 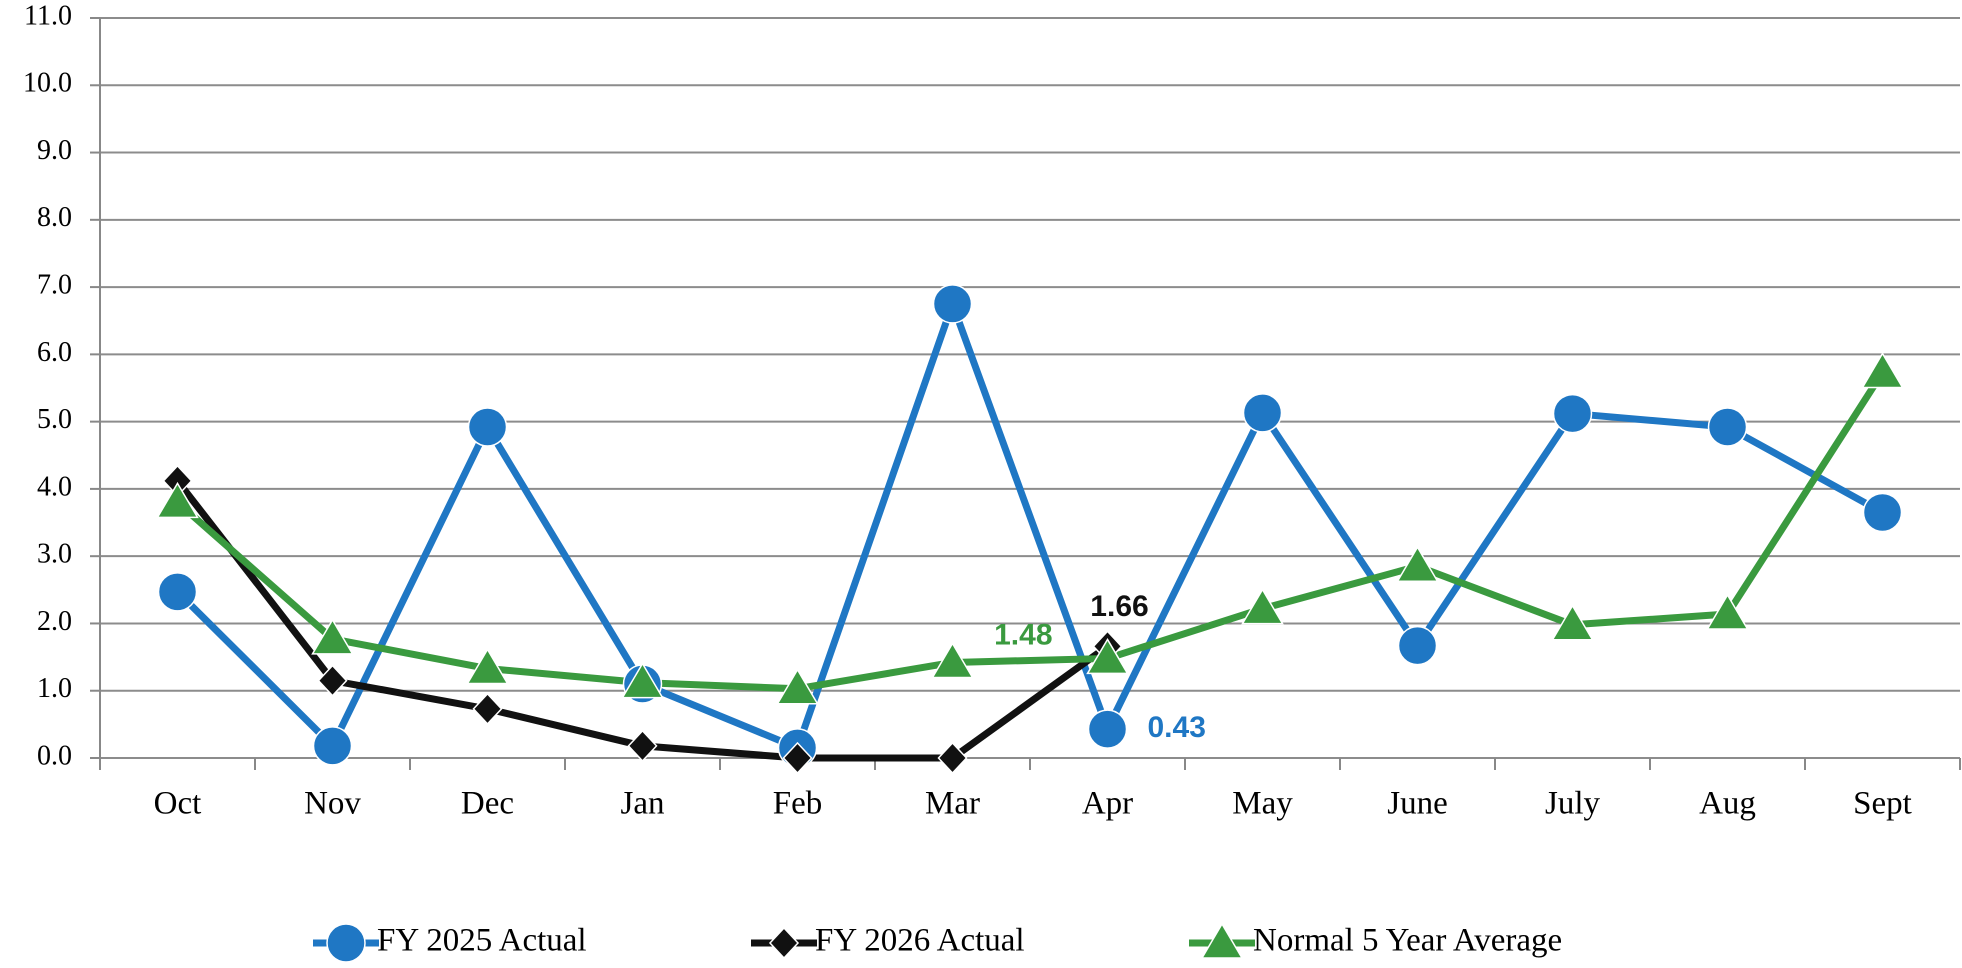 What do you see at coordinates (54, 621) in the screenshot?
I see `y-tick-label: 2.0` at bounding box center [54, 621].